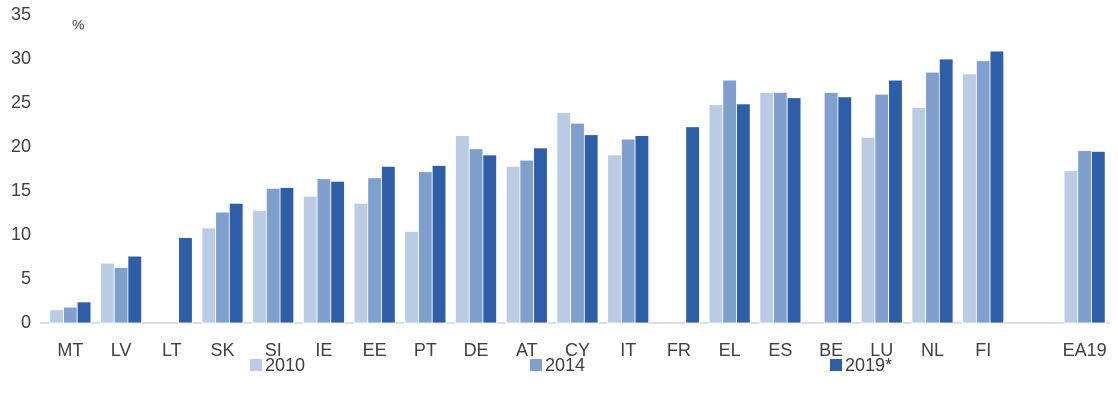  What do you see at coordinates (730, 350) in the screenshot?
I see `x-tick-label: EL` at bounding box center [730, 350].